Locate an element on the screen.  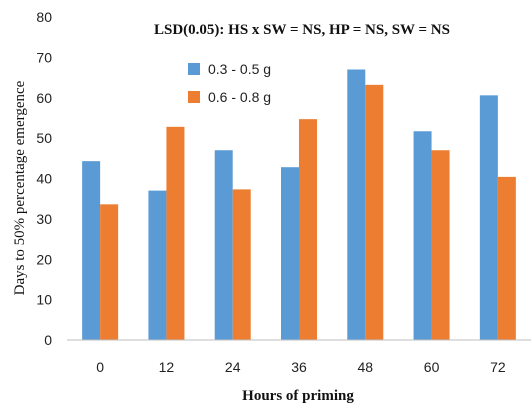
y-tick-label: 80 is located at coordinates (44, 17).